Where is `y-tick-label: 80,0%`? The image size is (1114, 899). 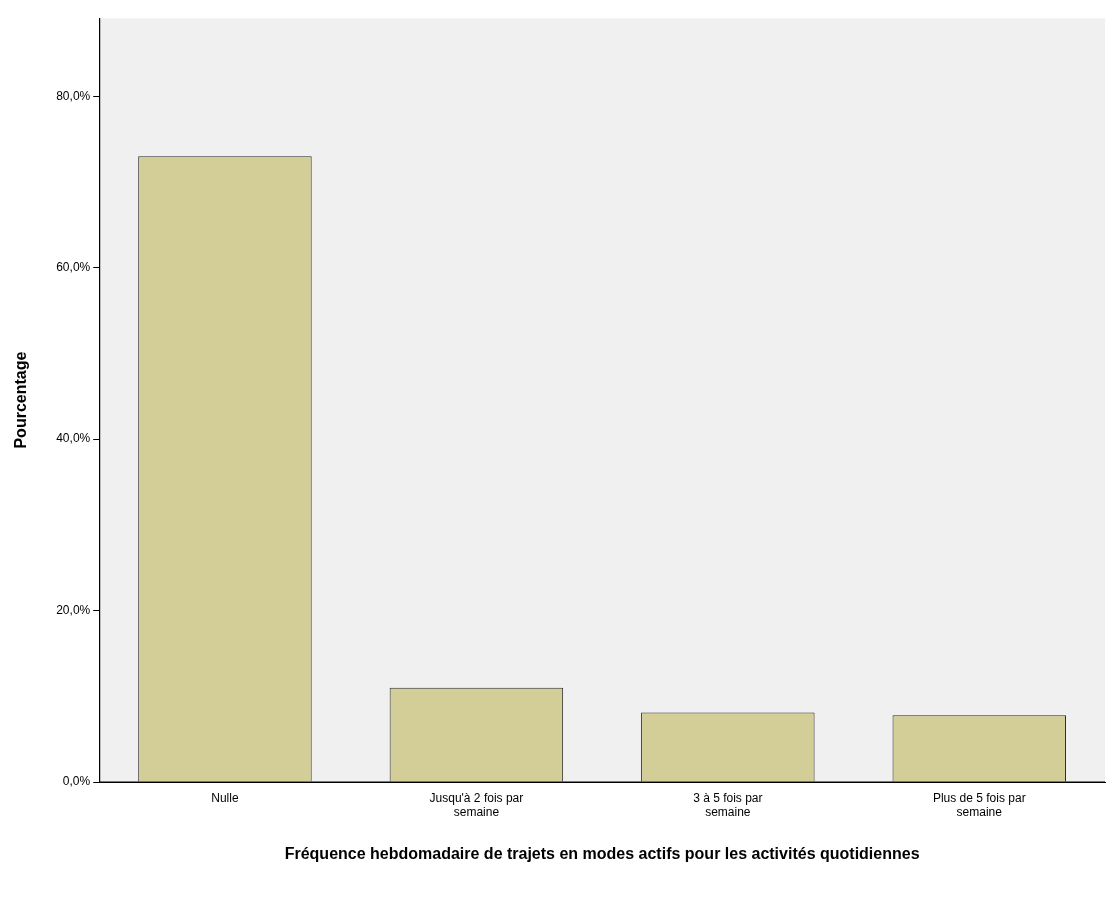 y-tick-label: 80,0% is located at coordinates (73, 95).